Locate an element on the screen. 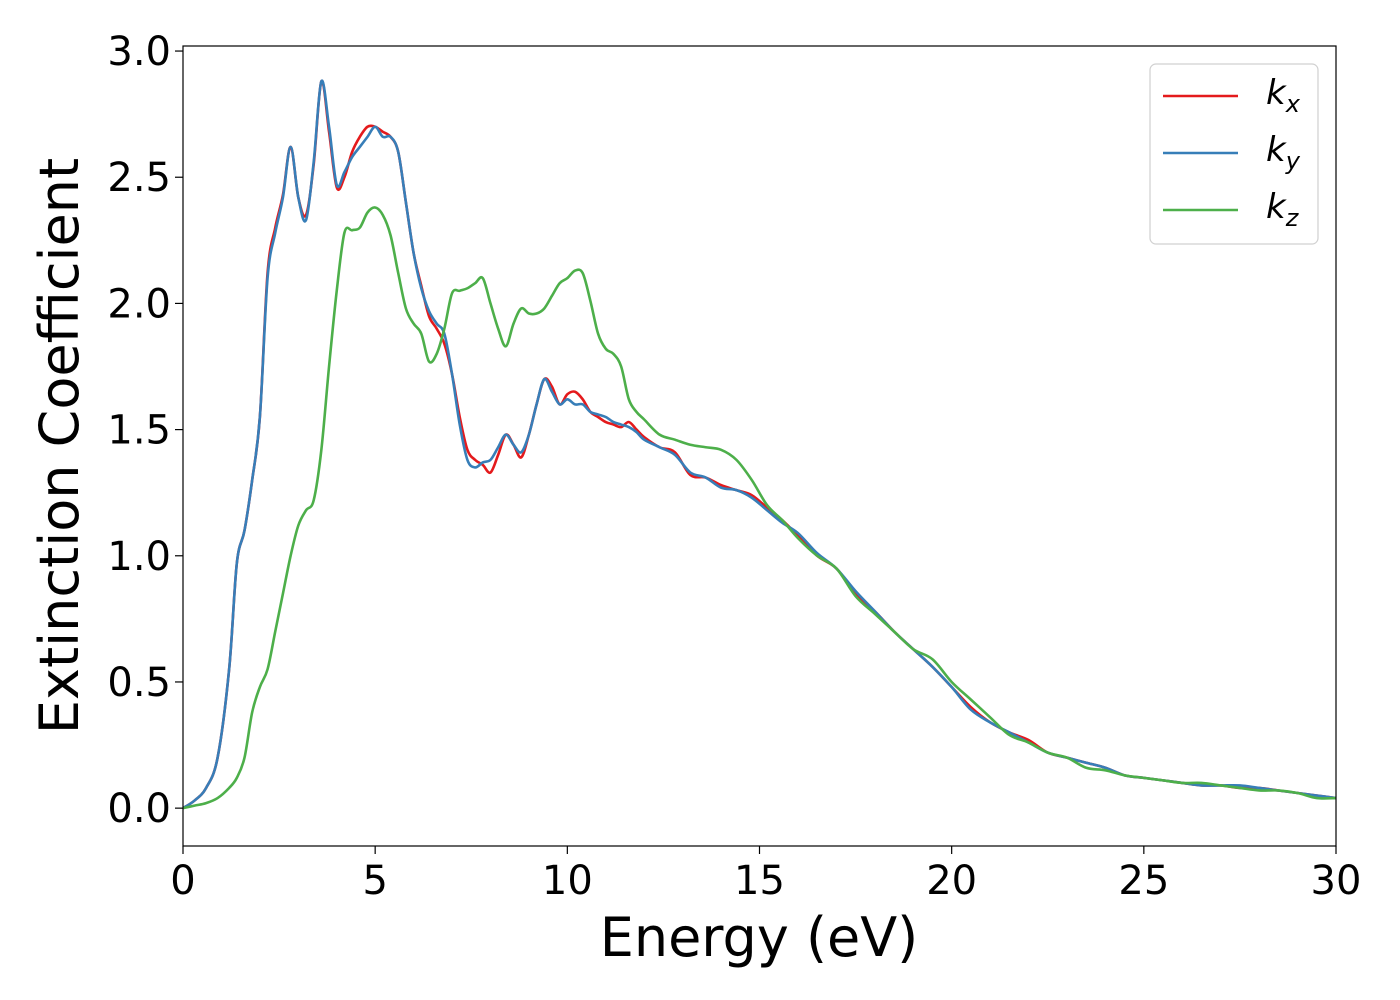  legend-label-z: kz is located at coordinates (1283, 209).